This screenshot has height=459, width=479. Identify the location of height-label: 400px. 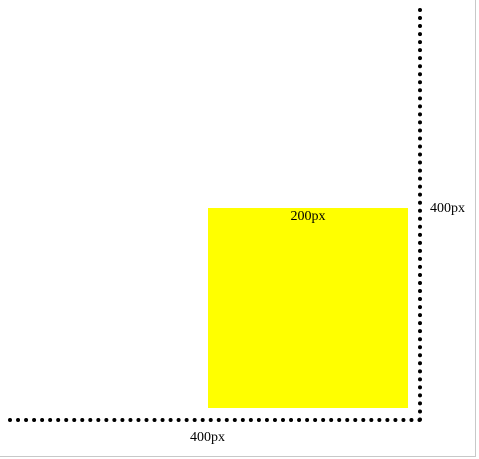
(447, 208).